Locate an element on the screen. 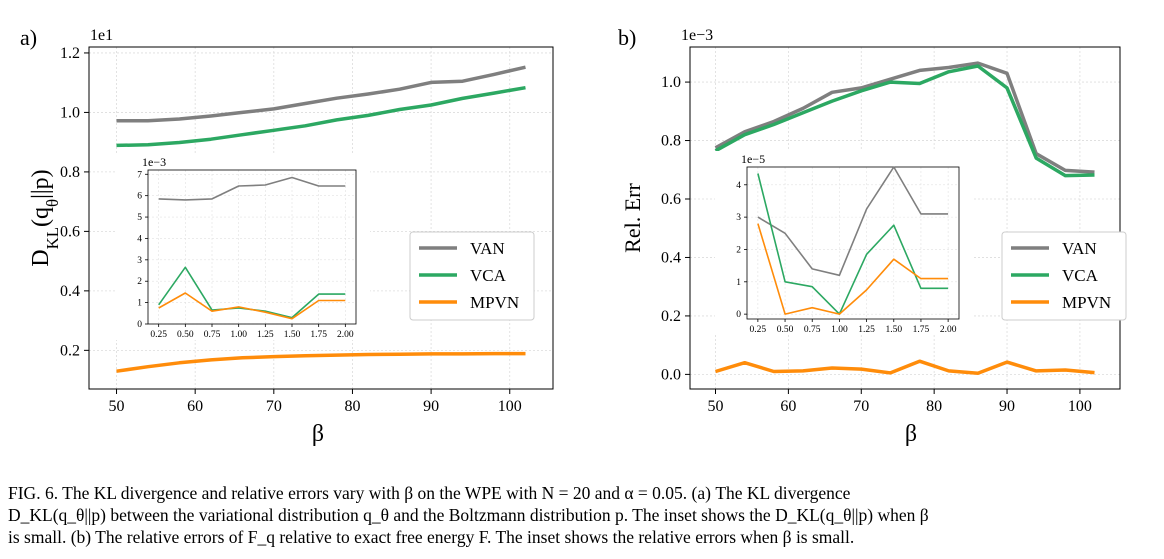  y-tick-label: 0.0 is located at coordinates (671, 374).